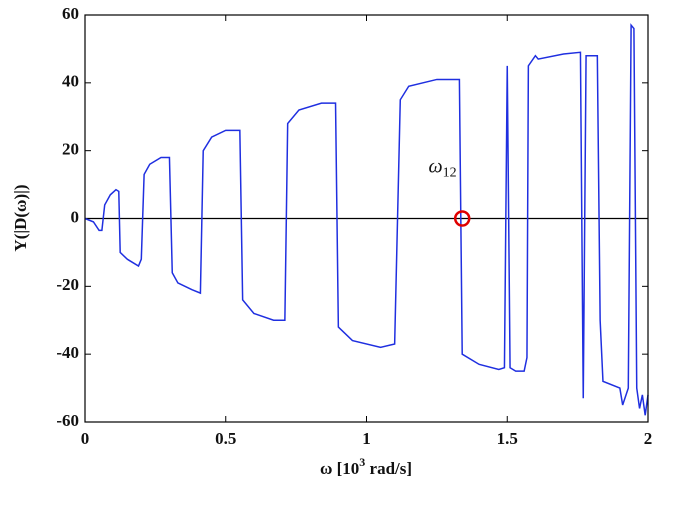  I want to click on y-axis-label: Y(|D(ω)|), so click(20, 217).